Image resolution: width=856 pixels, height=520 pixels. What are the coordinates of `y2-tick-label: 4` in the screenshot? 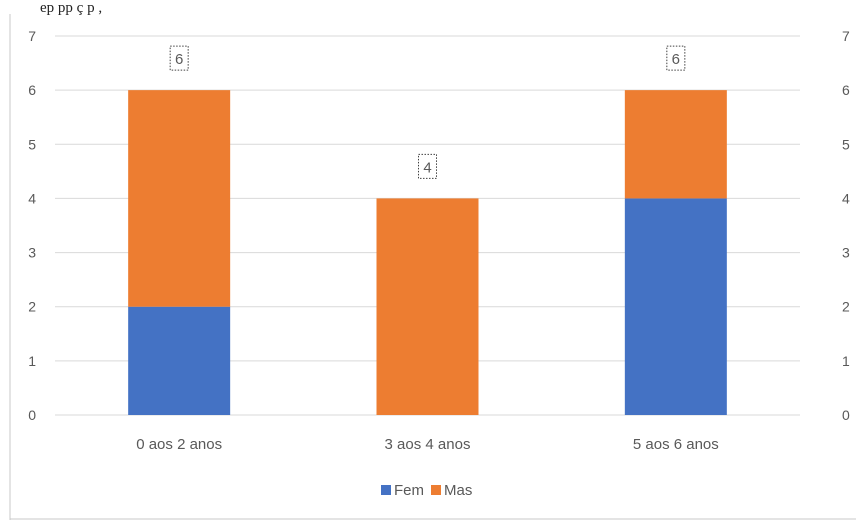 It's located at (846, 198).